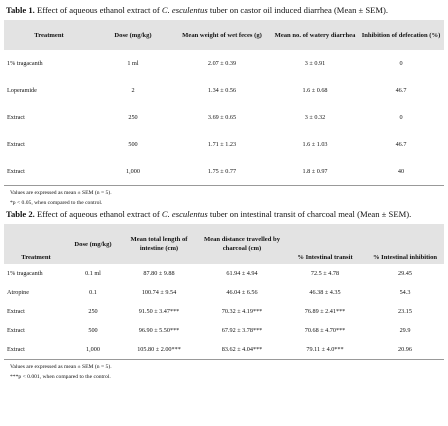 The height and width of the screenshot is (426, 448). I want to click on table-row: Extract 1,000 1.75 ± 0.77 1.8 ± 0.97 40, so click(224, 171).